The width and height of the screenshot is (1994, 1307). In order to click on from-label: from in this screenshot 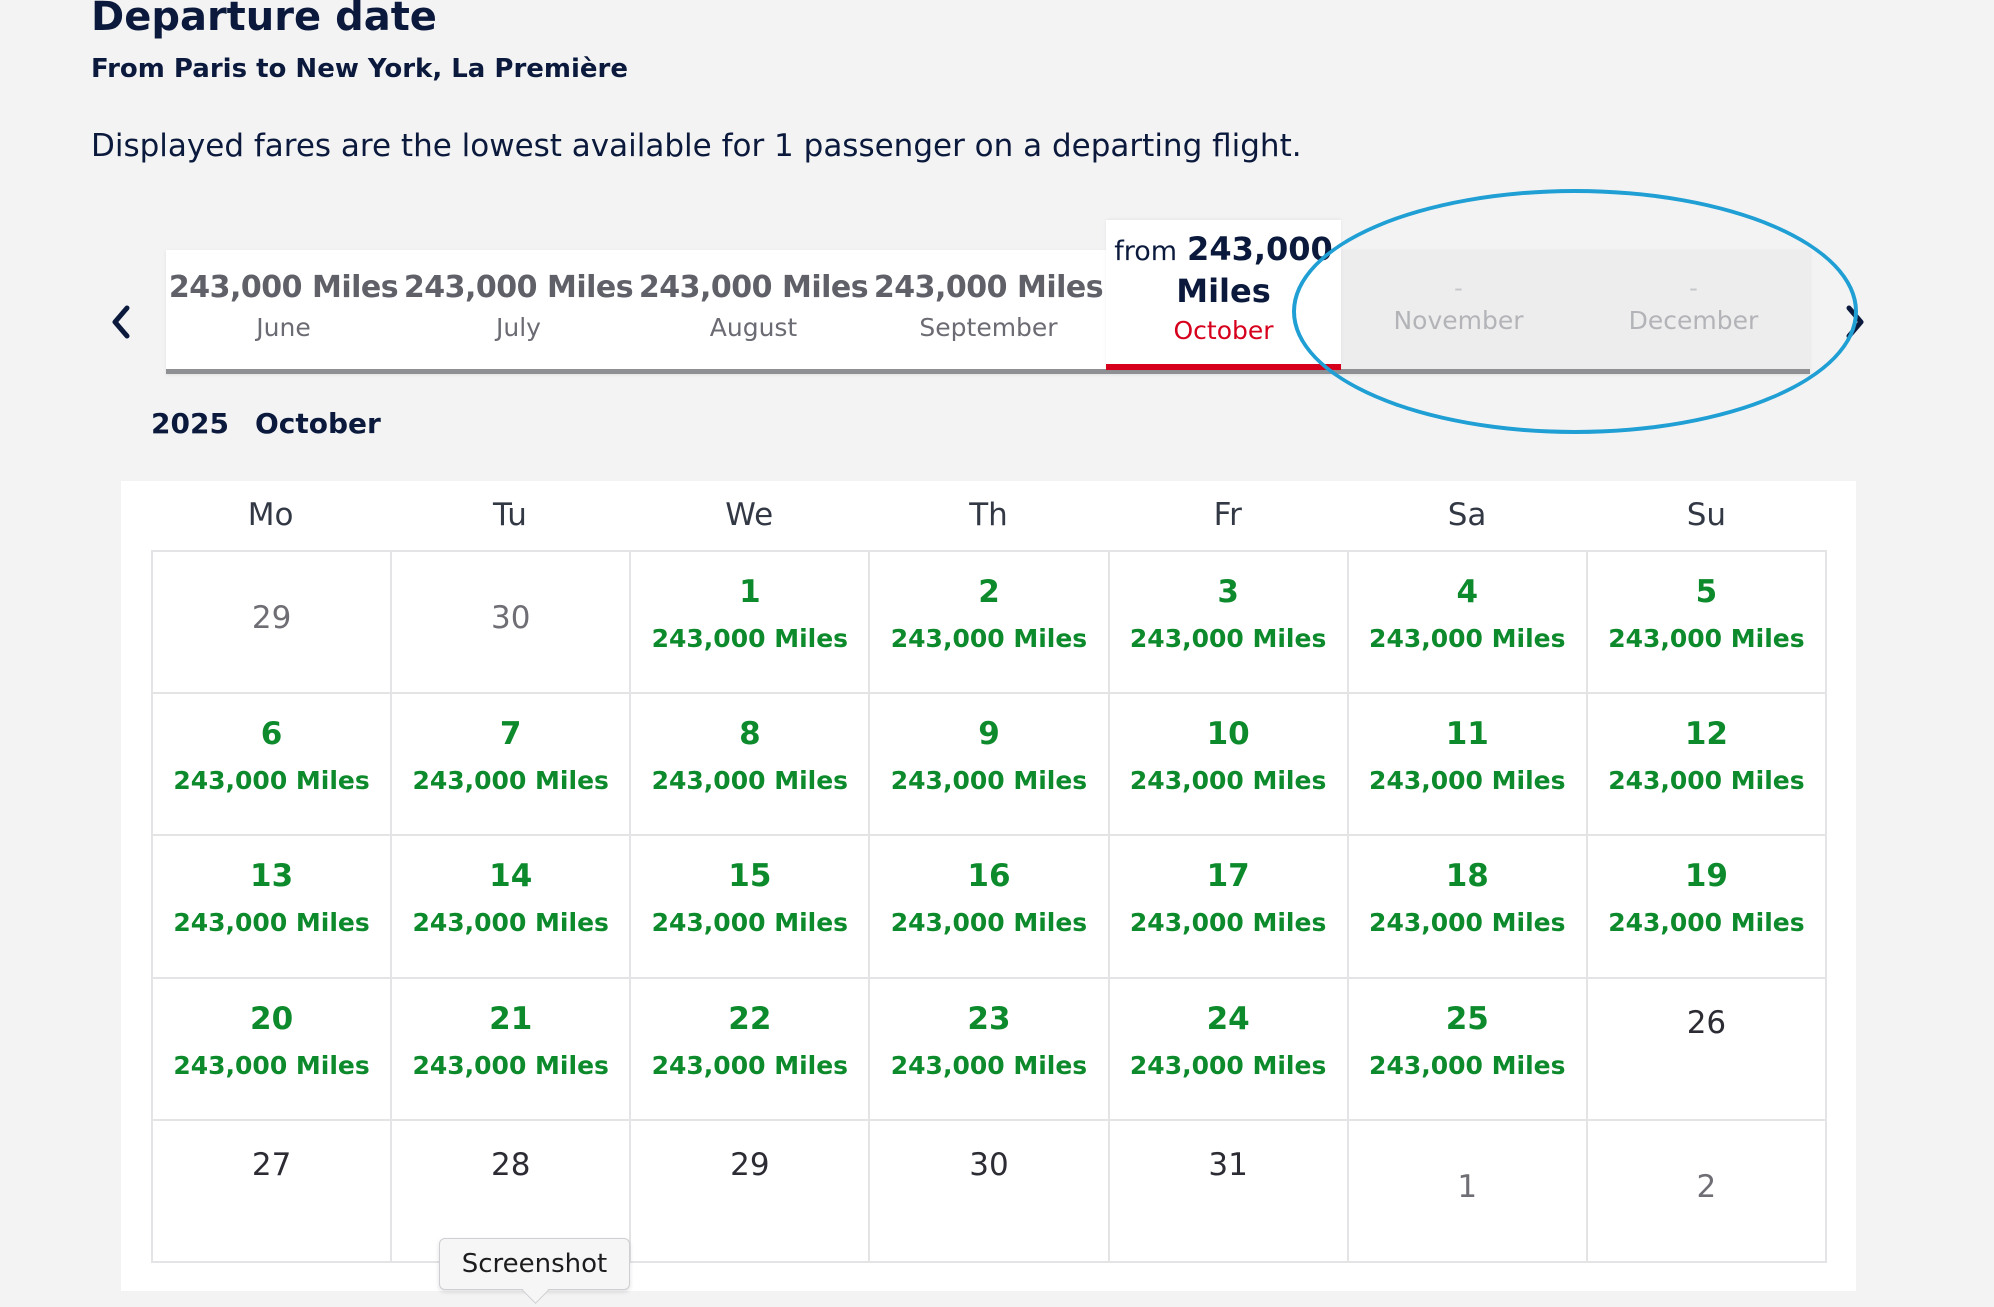, I will do `click(1146, 251)`.